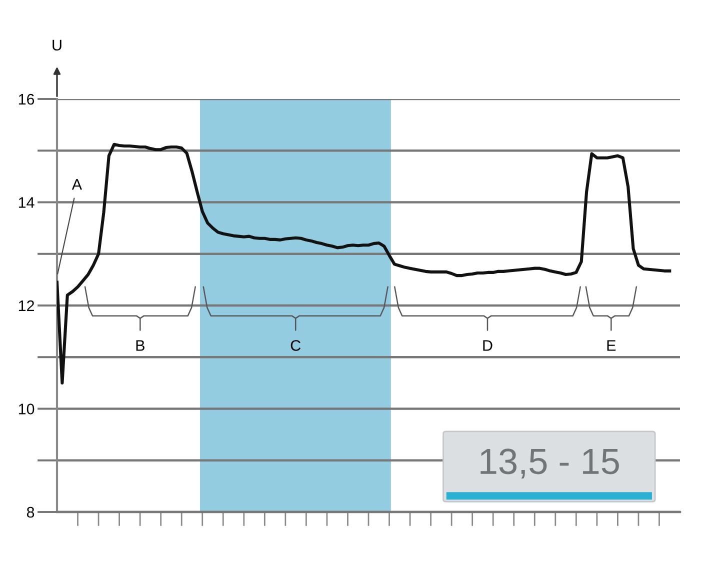 The height and width of the screenshot is (576, 720). Describe the element at coordinates (295, 345) in the screenshot. I see `annotation: C` at that location.